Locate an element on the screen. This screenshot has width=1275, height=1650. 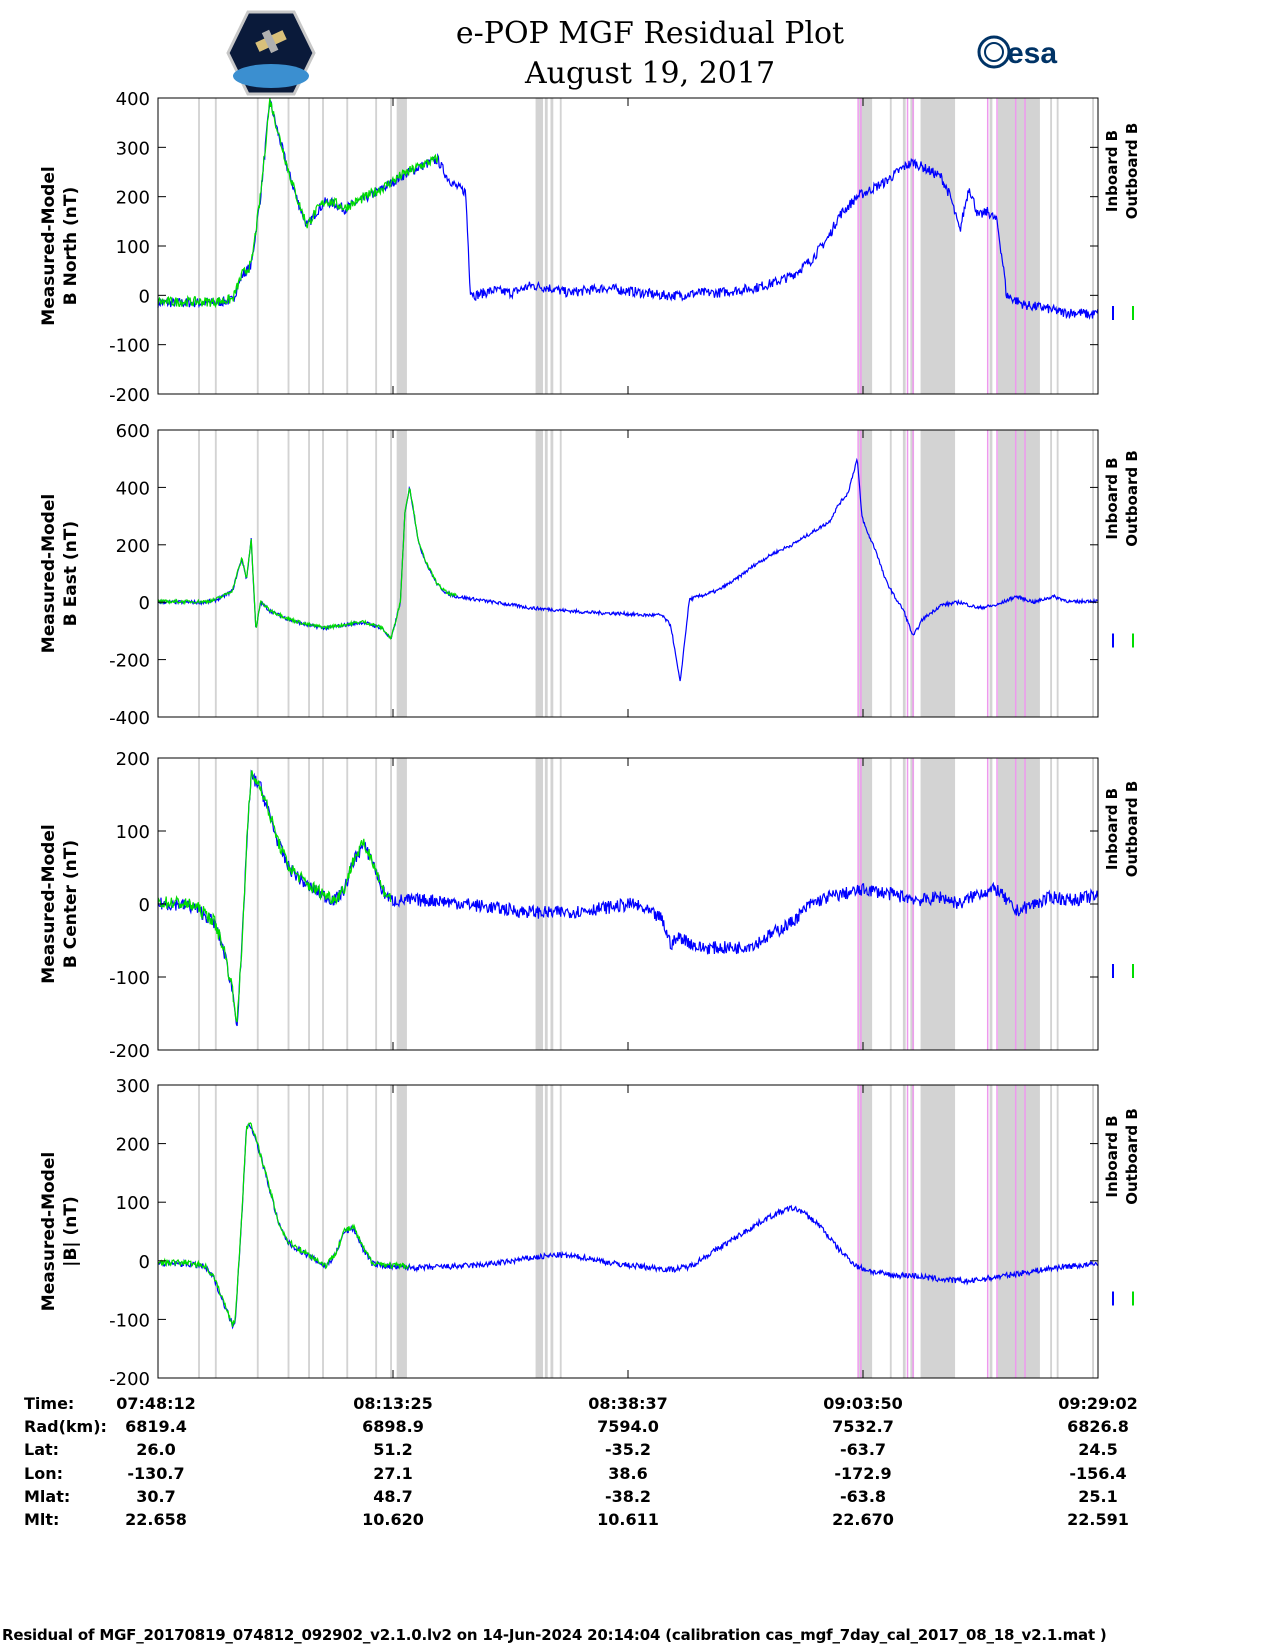
ephemeris-value: 22.670 is located at coordinates (863, 1519).